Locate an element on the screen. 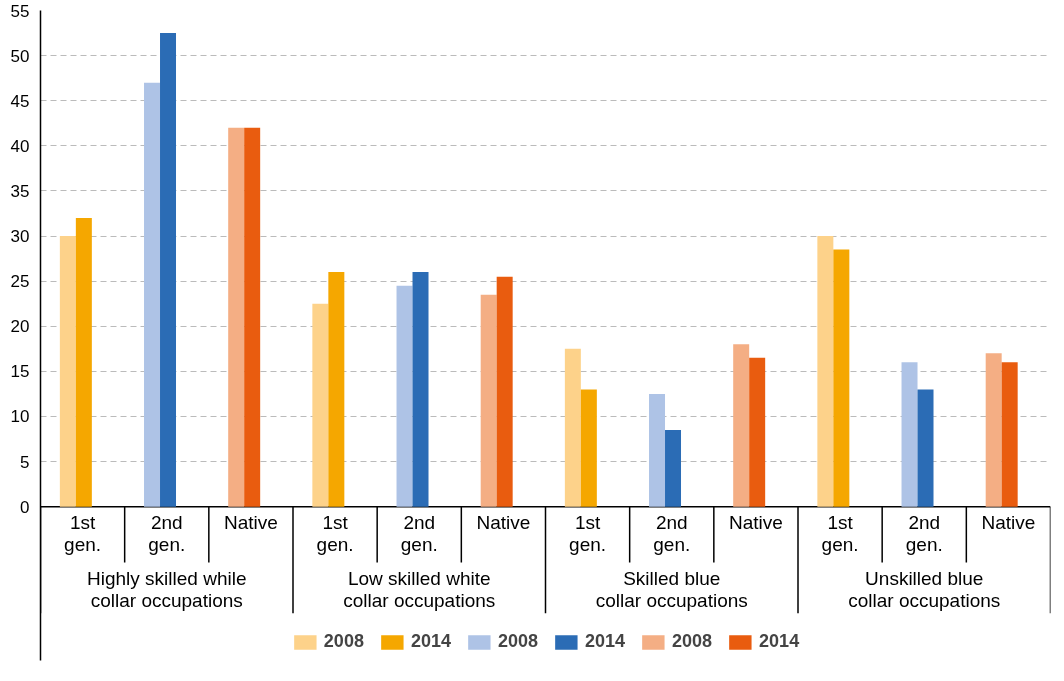 This screenshot has width=1064, height=681. text: Unskilled blue collar occupations is located at coordinates (924, 590).